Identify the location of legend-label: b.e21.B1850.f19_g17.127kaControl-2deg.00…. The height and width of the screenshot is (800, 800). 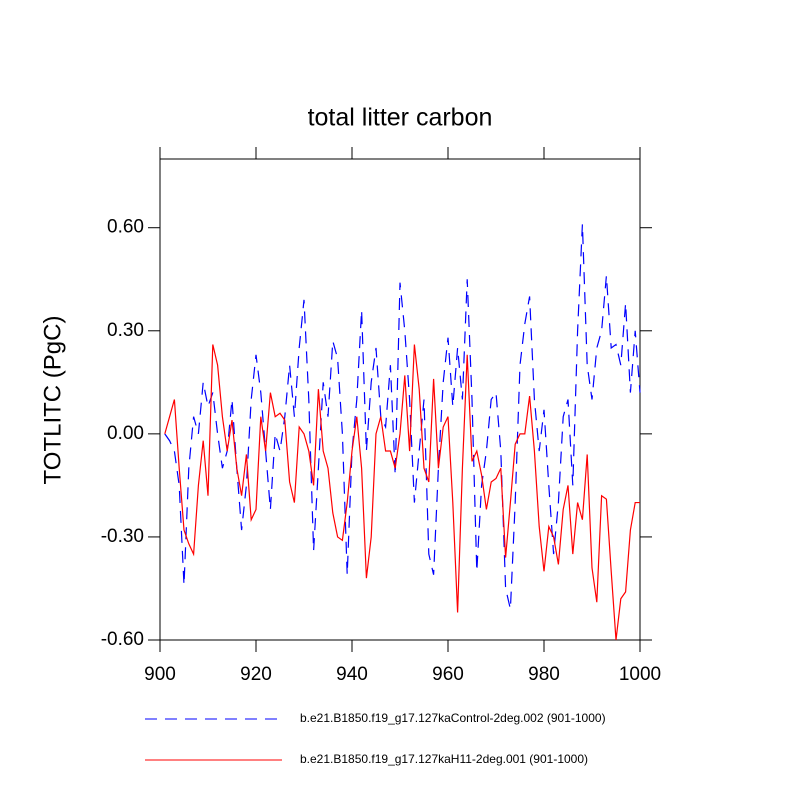
(453, 718).